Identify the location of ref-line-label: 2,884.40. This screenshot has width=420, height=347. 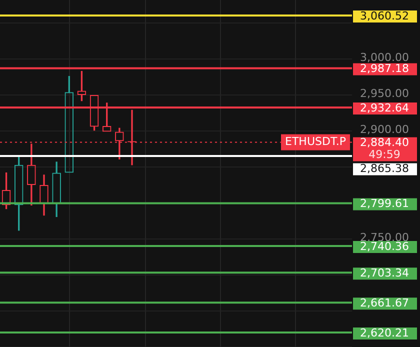
(384, 143).